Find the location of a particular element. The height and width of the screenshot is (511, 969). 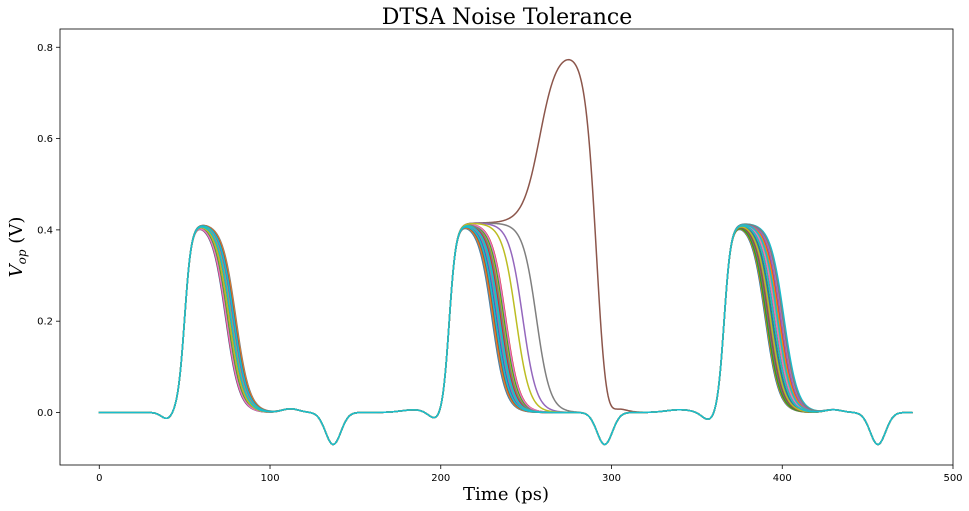

x-axis-label: Time (ps) is located at coordinates (506, 494).